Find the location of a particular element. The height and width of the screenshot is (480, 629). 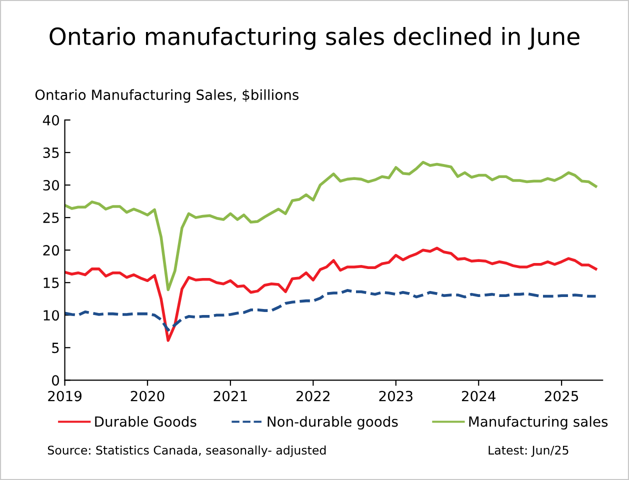

y-tick-label: 5 is located at coordinates (55, 348).